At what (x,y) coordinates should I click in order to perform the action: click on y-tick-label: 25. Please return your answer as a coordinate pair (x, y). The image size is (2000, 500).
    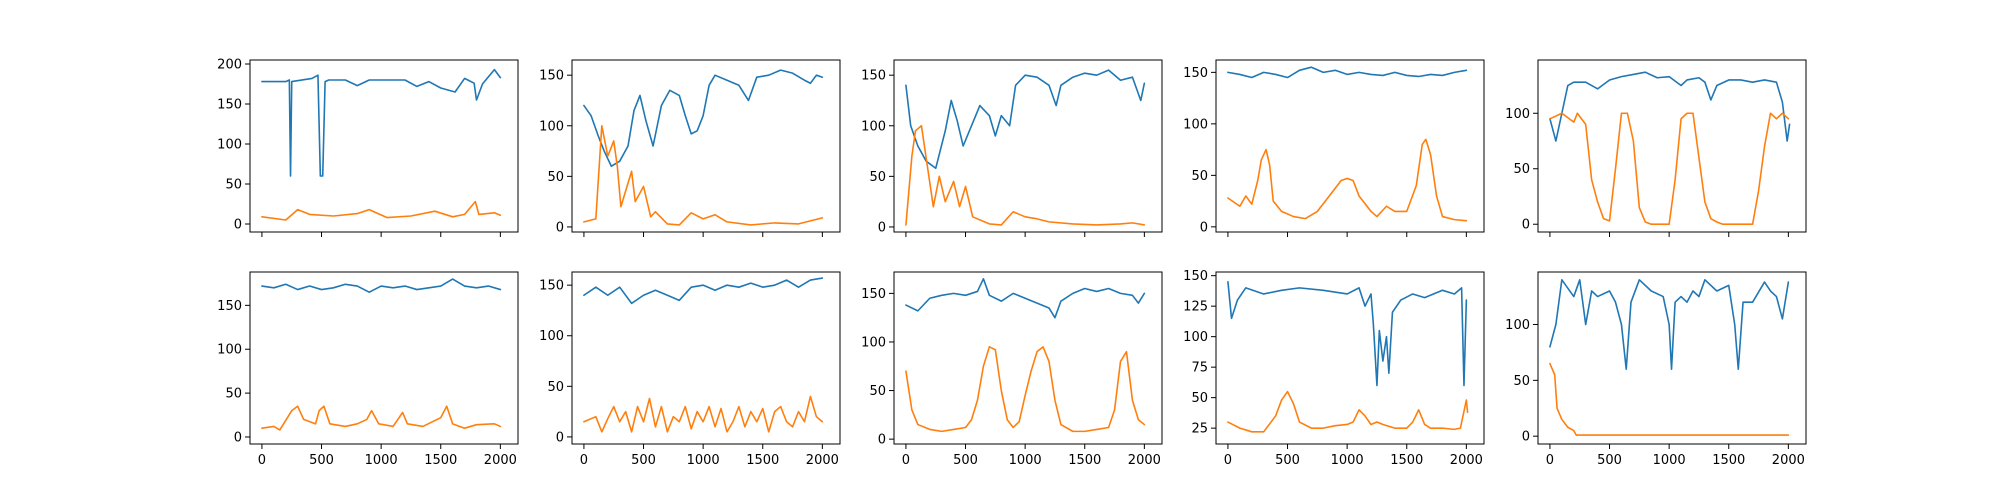
    Looking at the image, I should click on (1199, 429).